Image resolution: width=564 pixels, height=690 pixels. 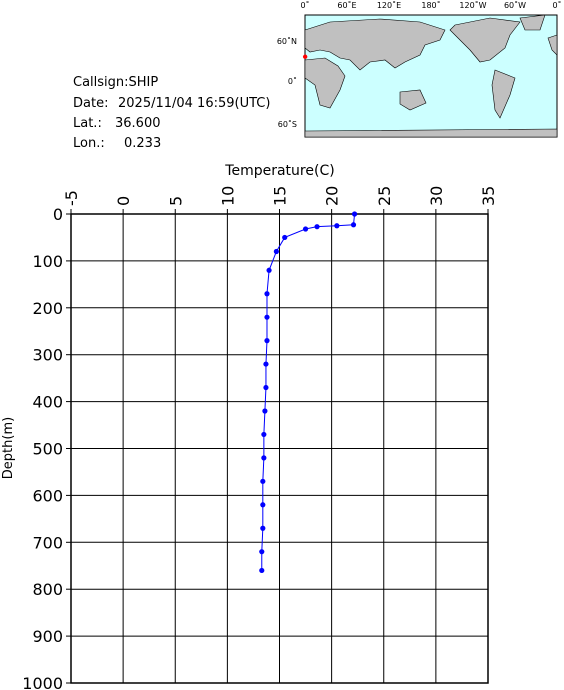 What do you see at coordinates (436, 196) in the screenshot?
I see `x-tick-label: 30` at bounding box center [436, 196].